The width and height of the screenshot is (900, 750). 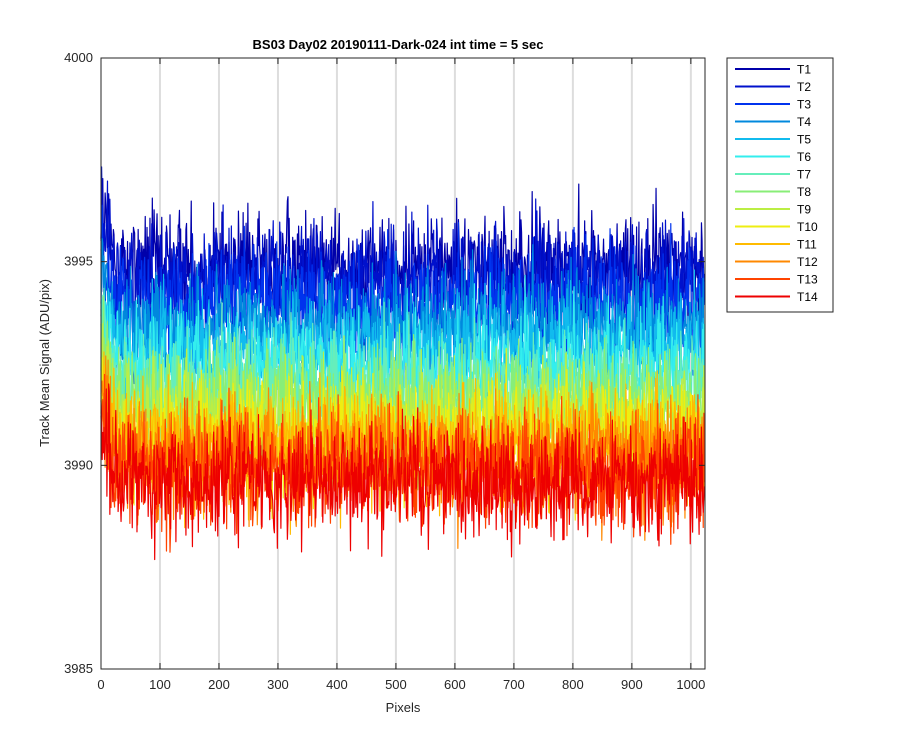 I want to click on y-axis-label: Track Mean Signal (ADU/pix), so click(x=44, y=363).